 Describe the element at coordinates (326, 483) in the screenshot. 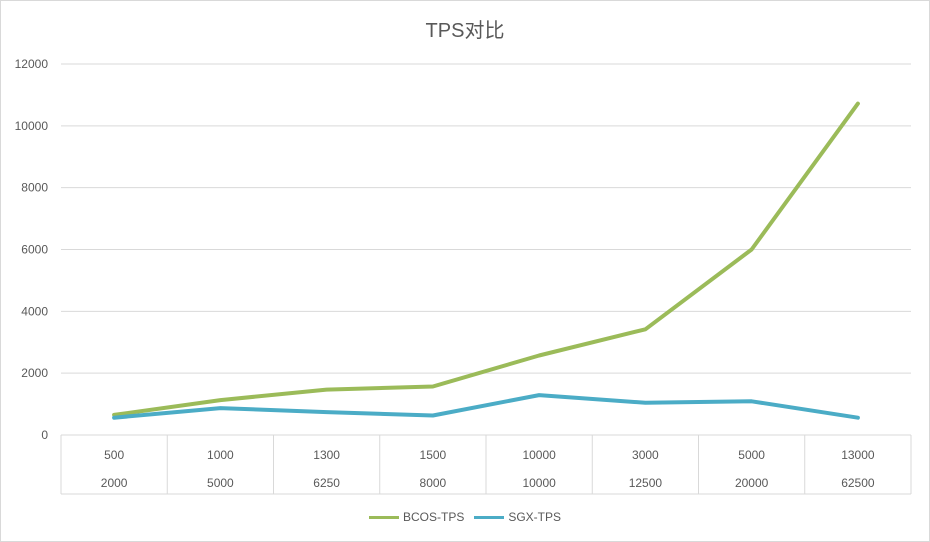

I see `category-label: 6250` at that location.